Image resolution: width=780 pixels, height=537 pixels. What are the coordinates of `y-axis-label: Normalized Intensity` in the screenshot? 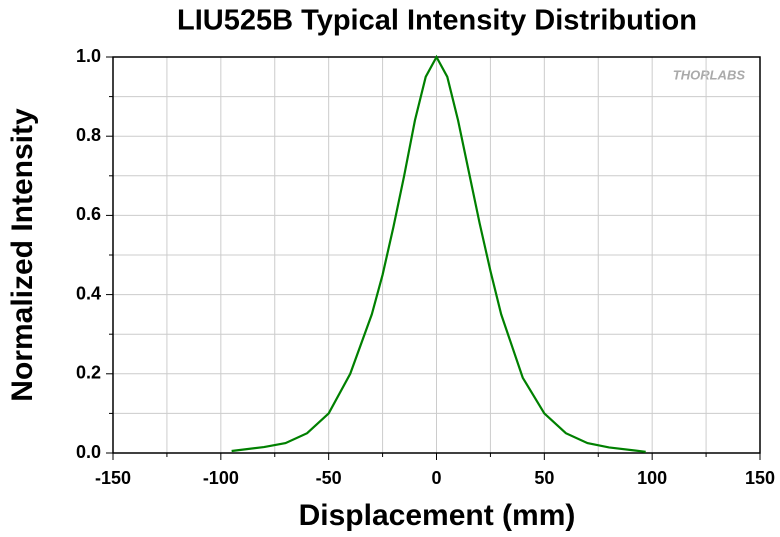 It's located at (22, 255).